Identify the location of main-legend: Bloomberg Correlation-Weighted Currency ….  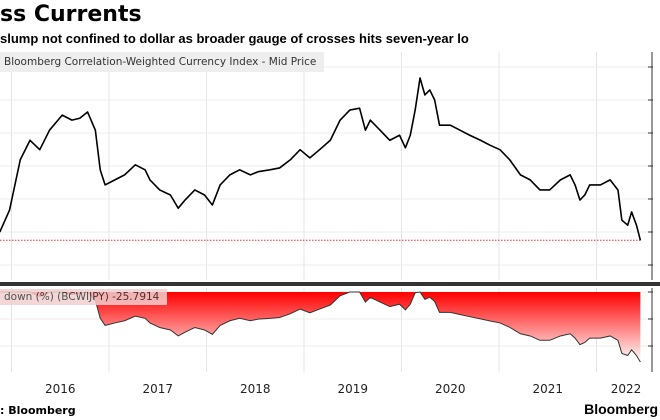
(162, 62).